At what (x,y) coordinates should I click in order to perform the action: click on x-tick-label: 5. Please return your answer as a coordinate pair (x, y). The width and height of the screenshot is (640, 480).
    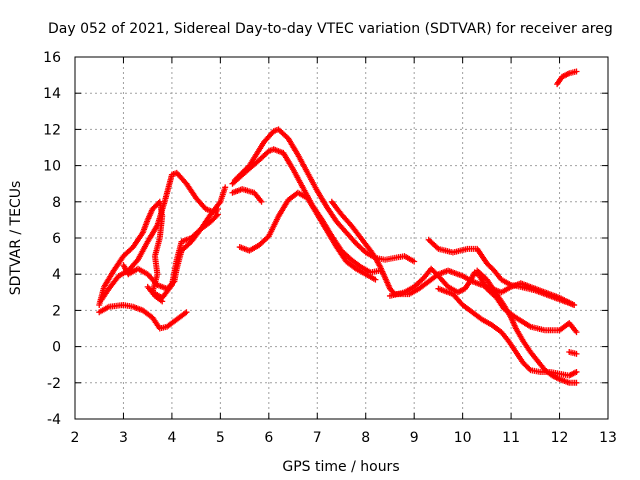
    Looking at the image, I should click on (220, 438).